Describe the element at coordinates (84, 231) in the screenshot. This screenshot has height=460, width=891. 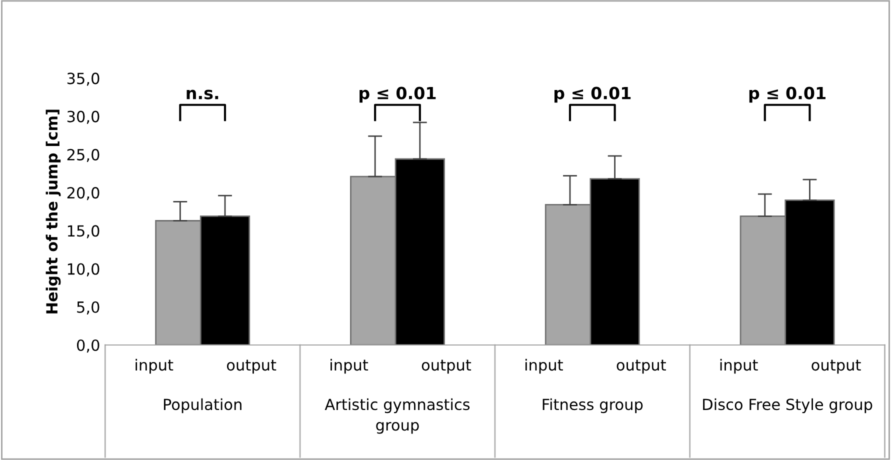
I see `y-tick-label: 15,0` at that location.